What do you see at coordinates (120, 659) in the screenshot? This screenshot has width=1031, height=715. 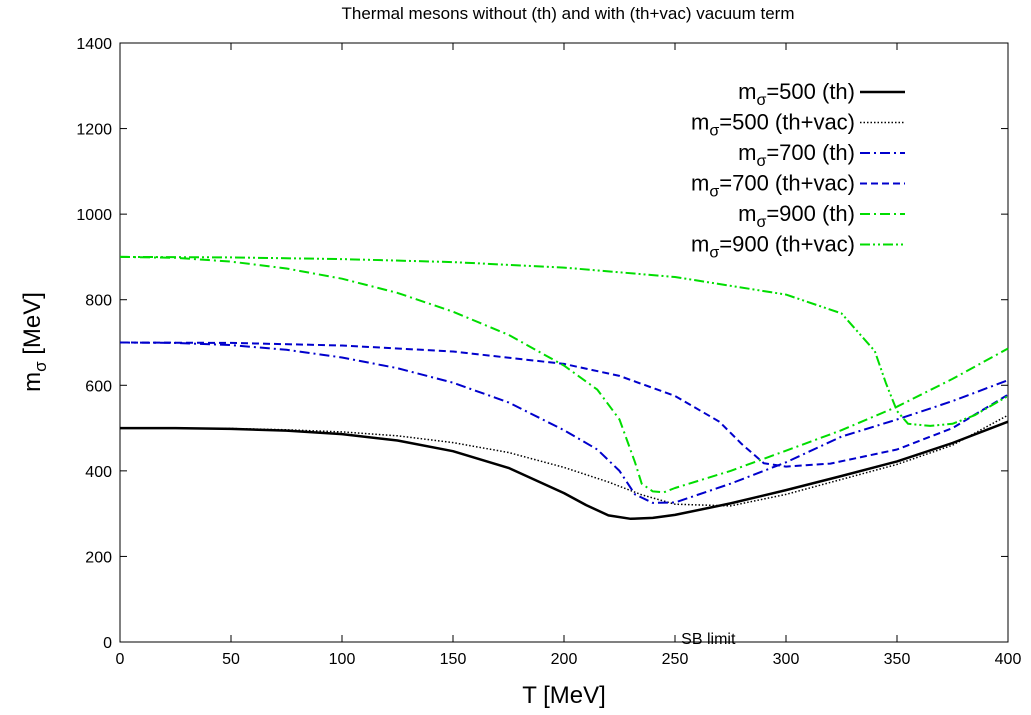 I see `x-tick-label: 0` at bounding box center [120, 659].